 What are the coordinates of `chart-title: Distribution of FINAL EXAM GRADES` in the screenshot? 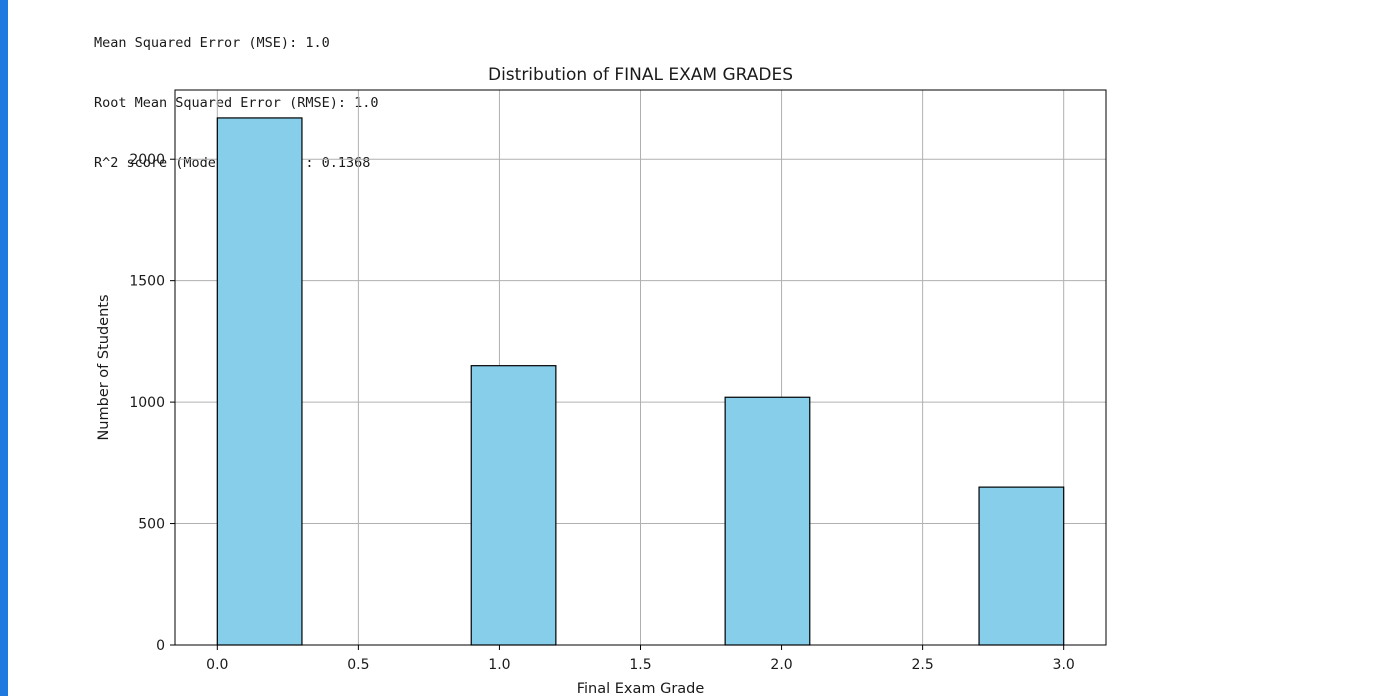 It's located at (640, 75).